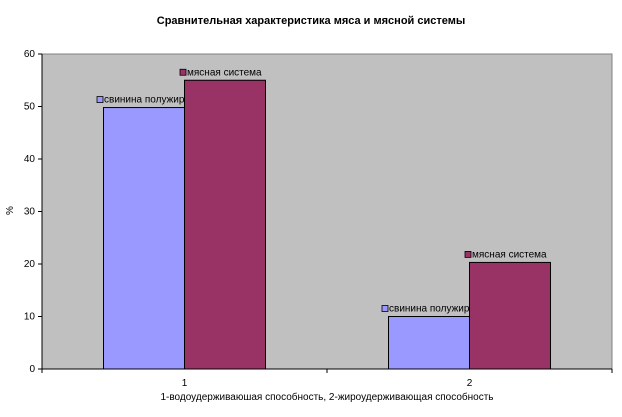 This screenshot has height=417, width=622. Describe the element at coordinates (185, 383) in the screenshot. I see `x-tick-label: 1` at that location.